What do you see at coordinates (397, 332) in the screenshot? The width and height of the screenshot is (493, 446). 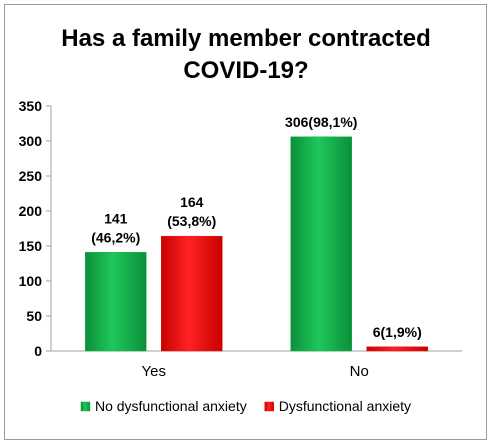 I see `data-label: 6(1,9%)` at bounding box center [397, 332].